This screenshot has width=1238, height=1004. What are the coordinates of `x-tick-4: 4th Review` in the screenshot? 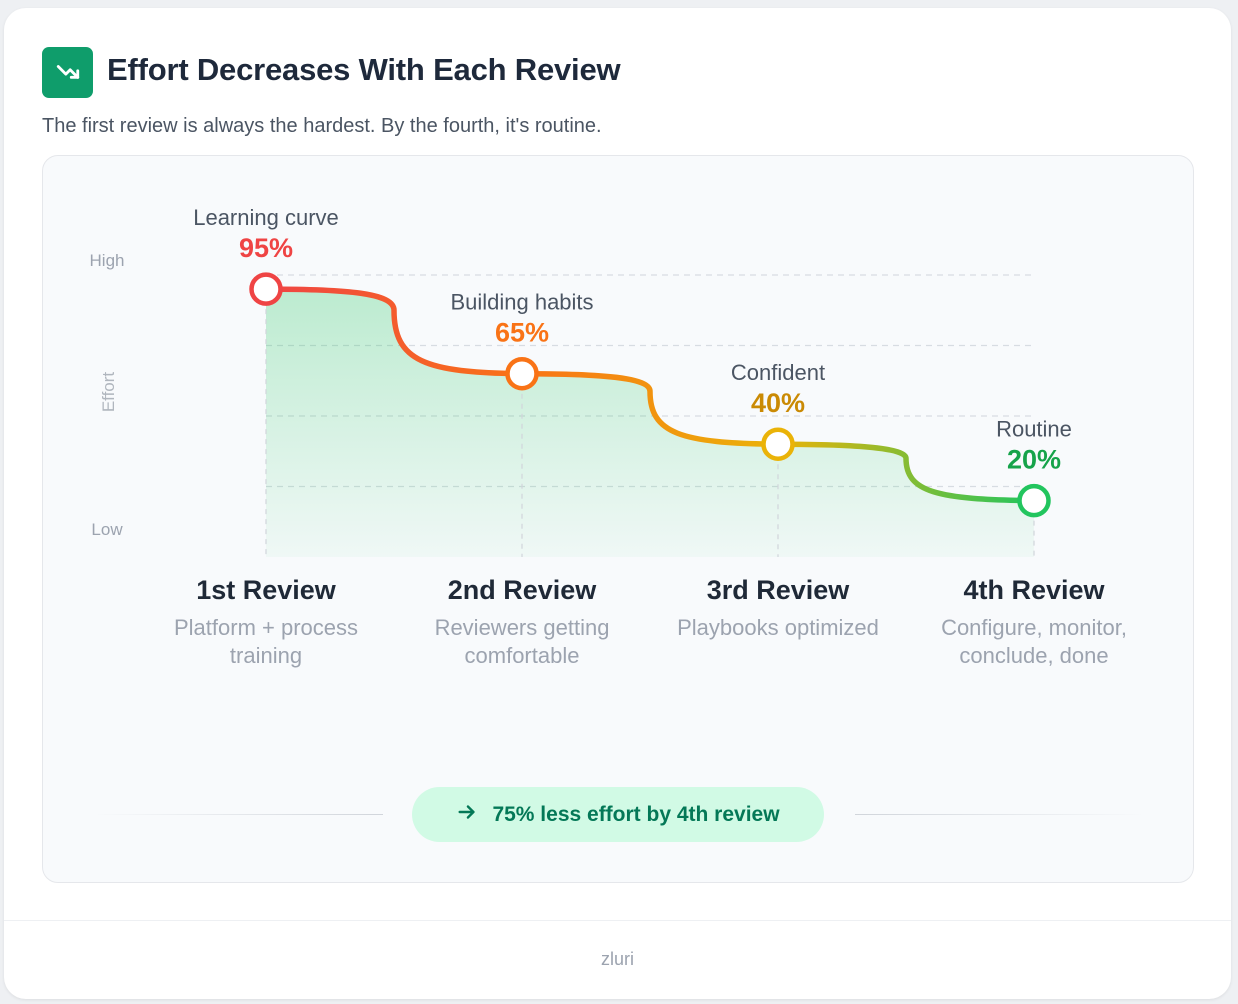 It's located at (1034, 590).